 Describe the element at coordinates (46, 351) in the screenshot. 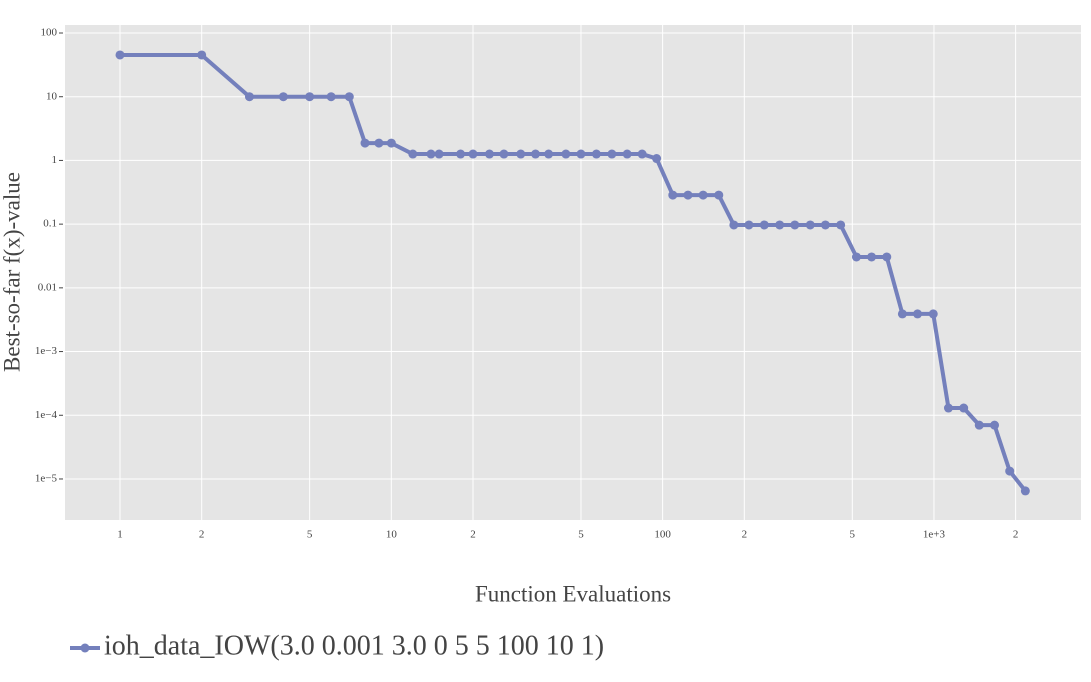

I see `y-tick-label: 1e−3` at that location.